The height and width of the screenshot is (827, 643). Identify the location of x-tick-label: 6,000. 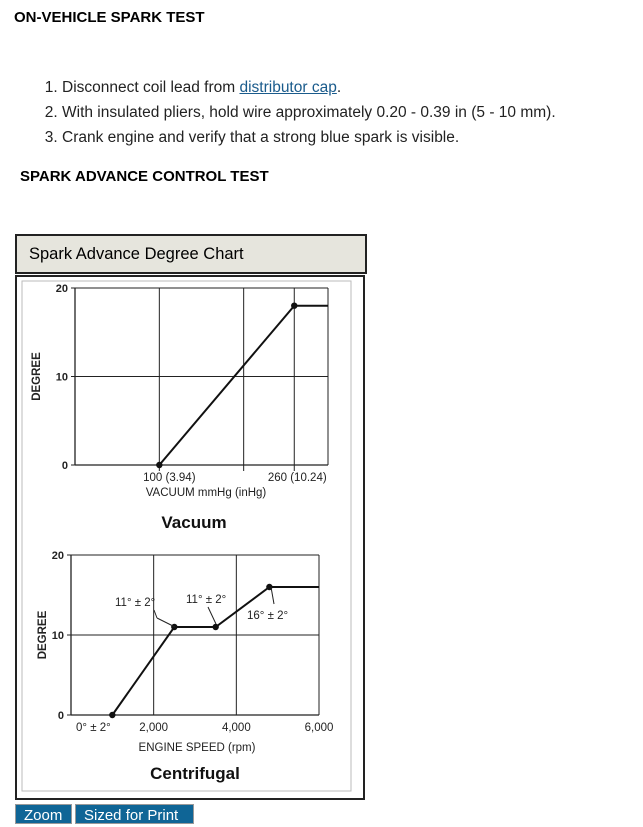
(319, 728).